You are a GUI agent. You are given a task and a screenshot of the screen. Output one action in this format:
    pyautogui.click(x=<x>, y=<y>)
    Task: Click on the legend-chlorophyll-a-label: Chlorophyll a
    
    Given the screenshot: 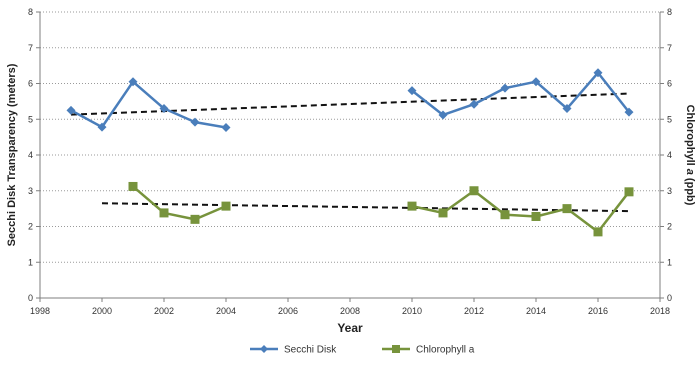 What is the action you would take?
    pyautogui.click(x=445, y=350)
    